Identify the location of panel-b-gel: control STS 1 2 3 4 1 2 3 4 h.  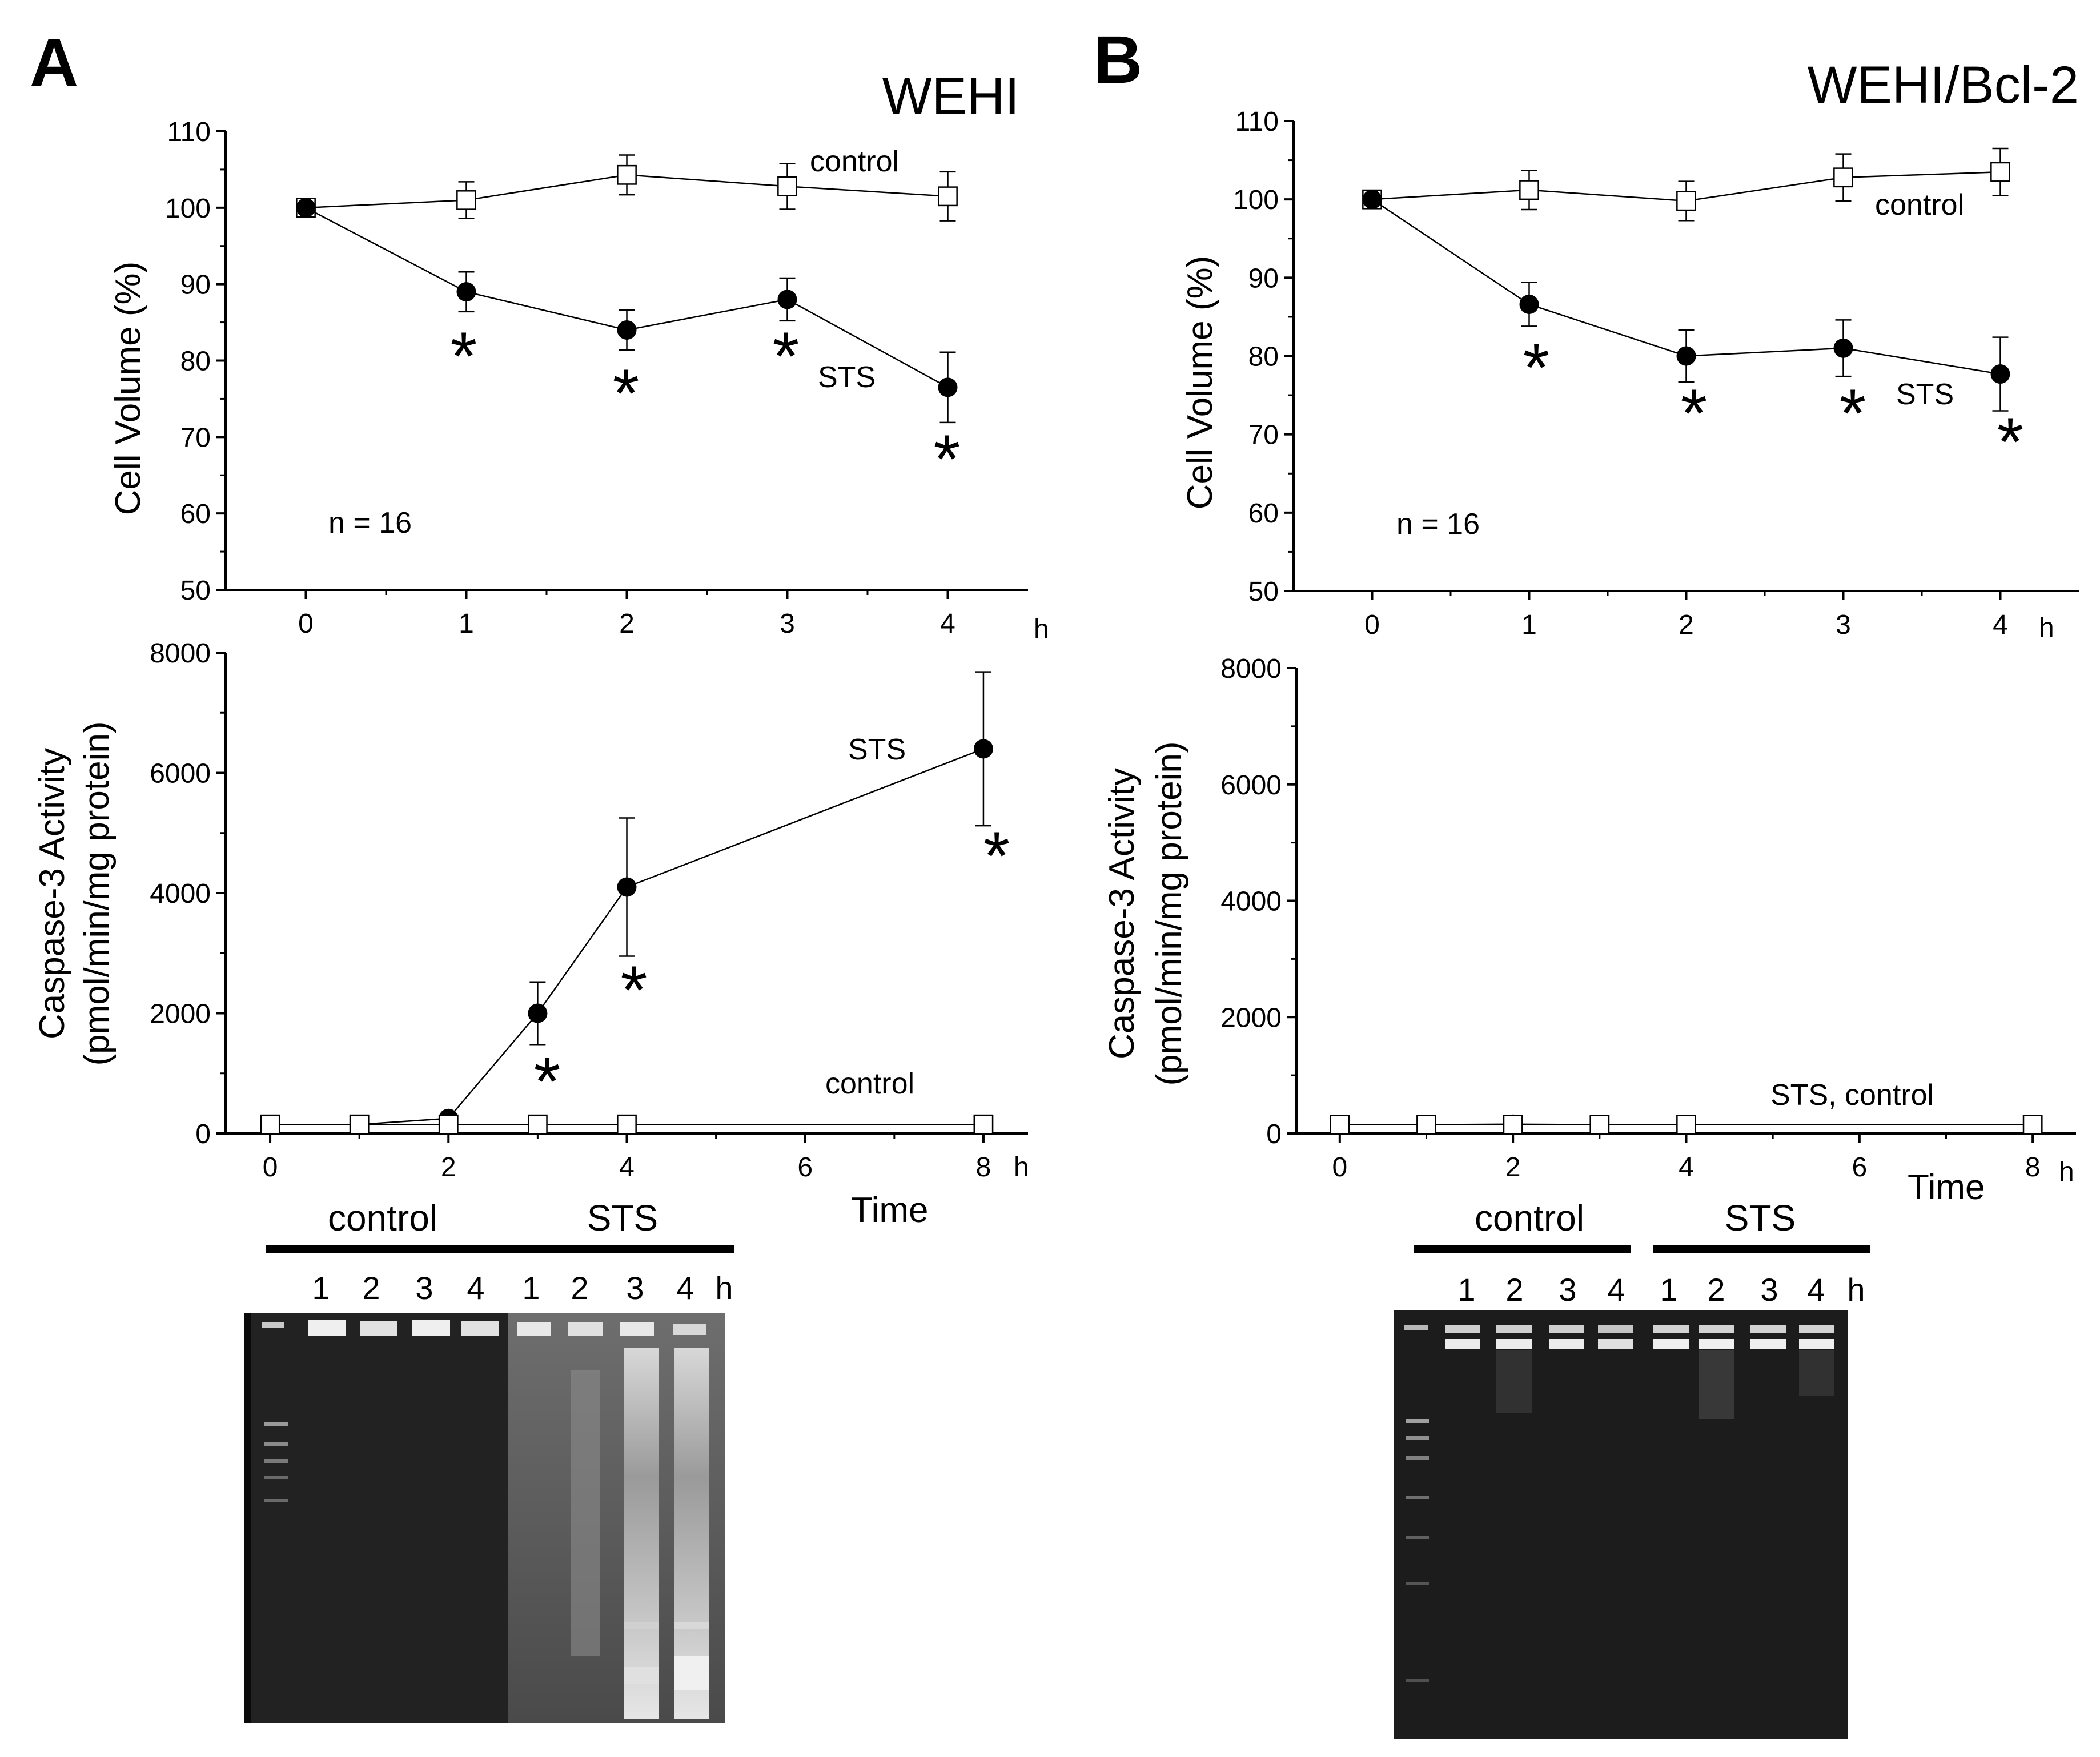
(1632, 1468).